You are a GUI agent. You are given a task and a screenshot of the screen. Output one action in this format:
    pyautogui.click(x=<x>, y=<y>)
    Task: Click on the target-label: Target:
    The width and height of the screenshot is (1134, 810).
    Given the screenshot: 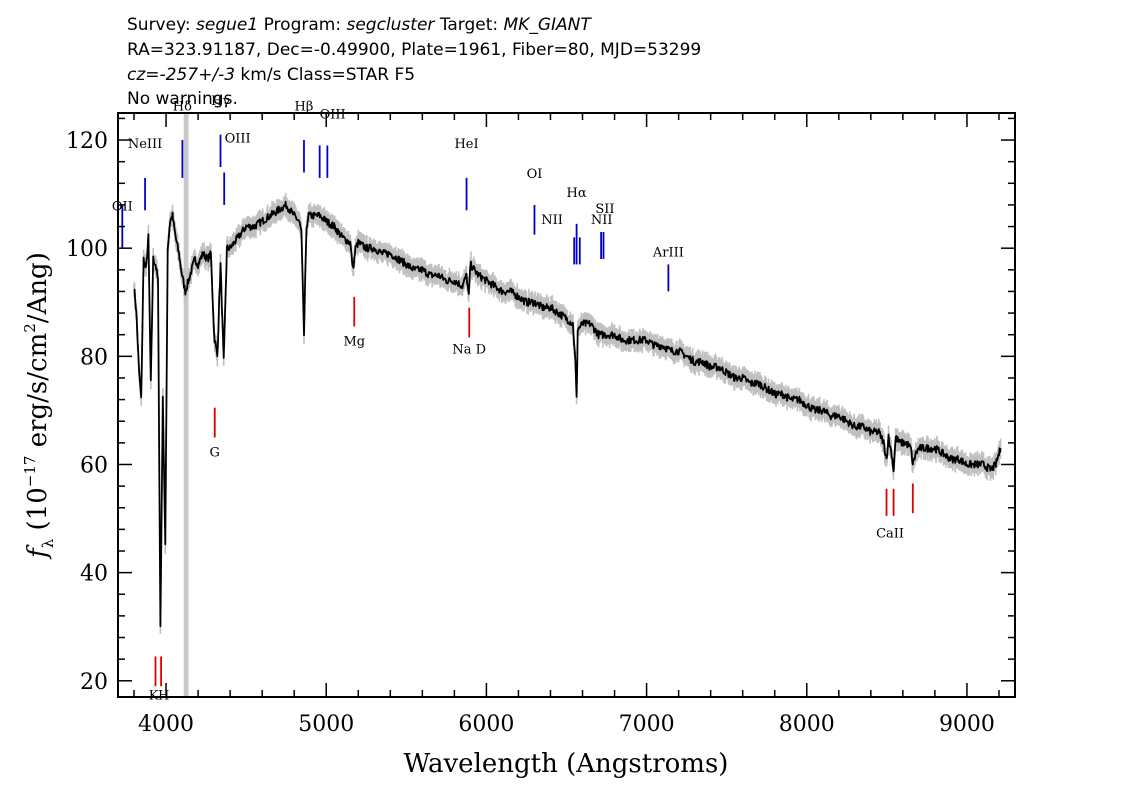 What is the action you would take?
    pyautogui.click(x=468, y=25)
    